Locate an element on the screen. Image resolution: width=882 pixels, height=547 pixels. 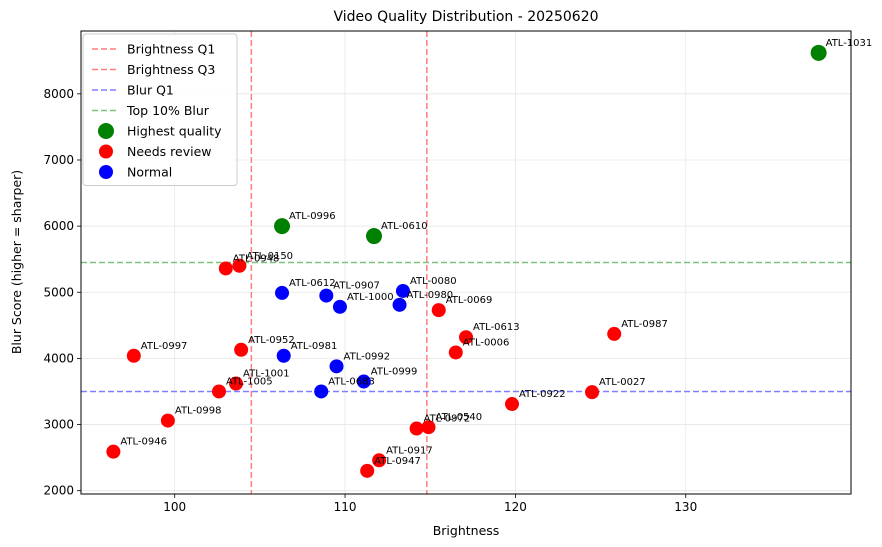
y-axis-ticks: 2000 3000 4000 5000 6000 7000 8000 is located at coordinates (62, 292).